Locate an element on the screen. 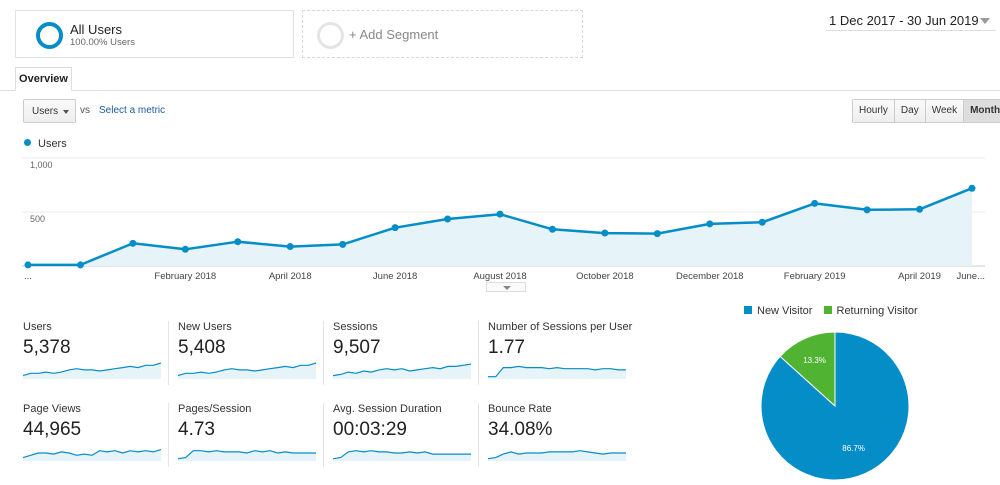  x-tick-label: June 2018 is located at coordinates (395, 276).